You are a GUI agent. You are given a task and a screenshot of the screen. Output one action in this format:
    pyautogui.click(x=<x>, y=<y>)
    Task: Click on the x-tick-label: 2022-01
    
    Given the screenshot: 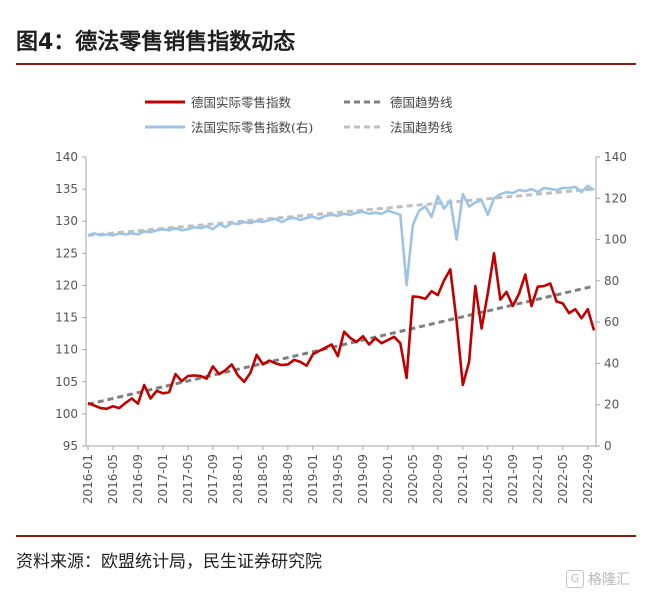 What is the action you would take?
    pyautogui.click(x=538, y=479)
    